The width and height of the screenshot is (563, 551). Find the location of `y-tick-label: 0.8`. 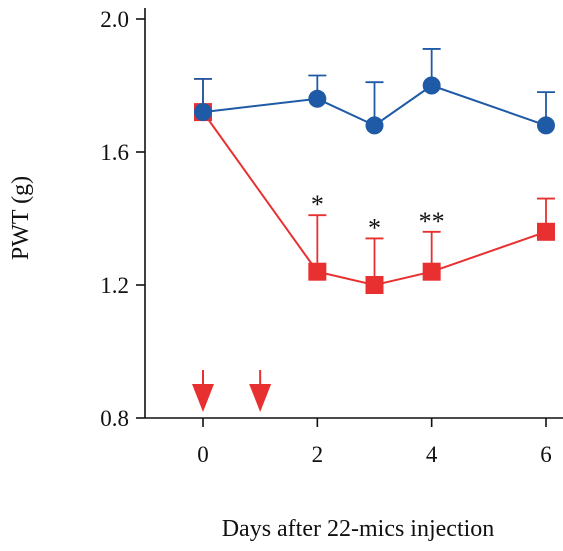

y-tick-label: 0.8 is located at coordinates (114, 418).